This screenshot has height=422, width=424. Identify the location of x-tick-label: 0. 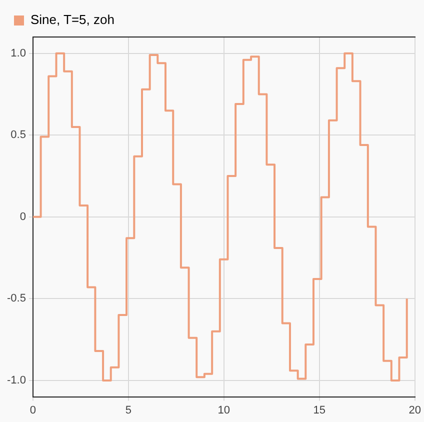
(33, 410).